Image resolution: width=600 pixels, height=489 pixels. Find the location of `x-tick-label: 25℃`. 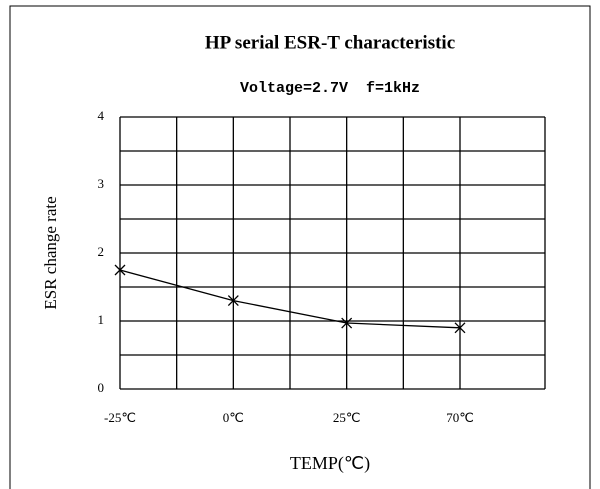

x-tick-label: 25℃ is located at coordinates (347, 417).